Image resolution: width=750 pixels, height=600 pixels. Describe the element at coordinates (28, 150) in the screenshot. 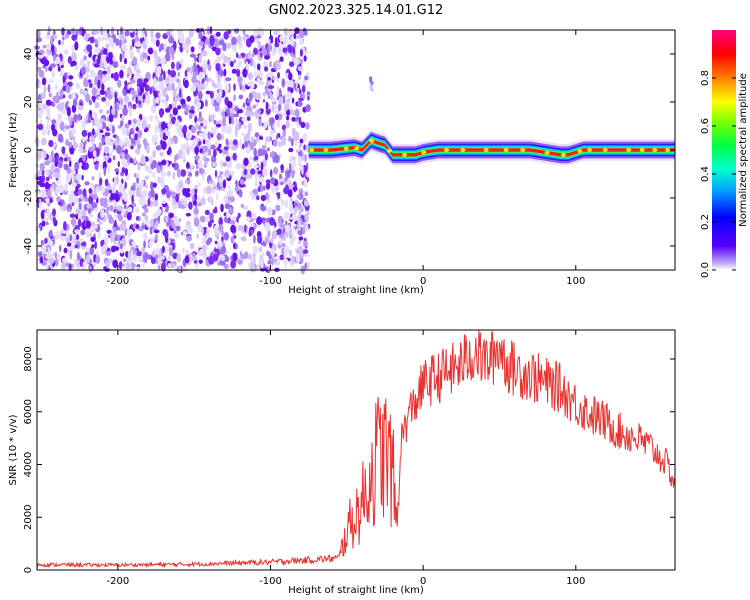

I see `y-tick-label: 0` at that location.